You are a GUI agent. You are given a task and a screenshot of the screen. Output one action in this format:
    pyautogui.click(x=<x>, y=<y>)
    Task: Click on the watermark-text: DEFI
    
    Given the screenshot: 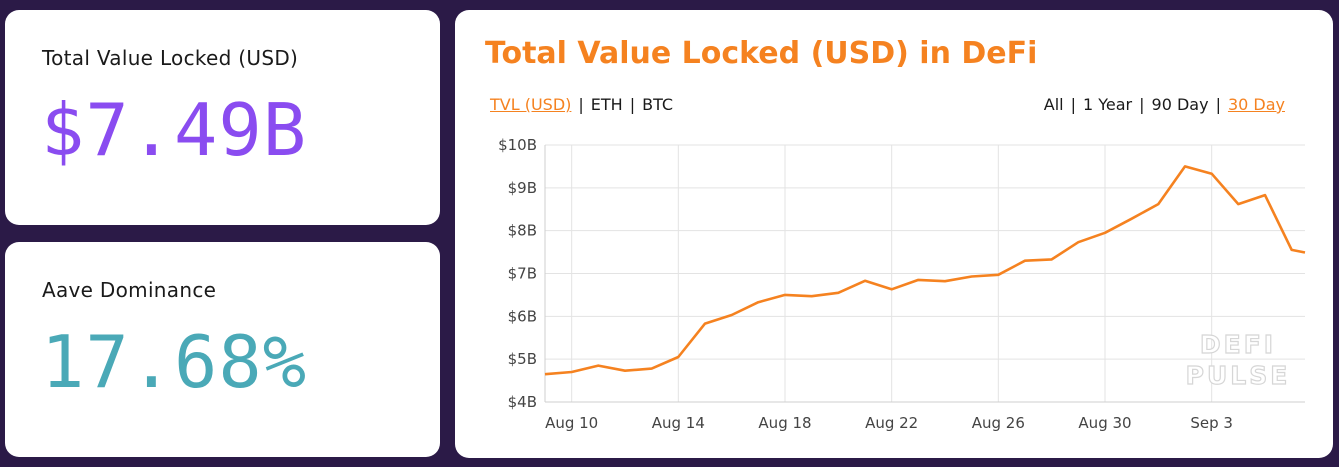 What is the action you would take?
    pyautogui.click(x=1238, y=344)
    